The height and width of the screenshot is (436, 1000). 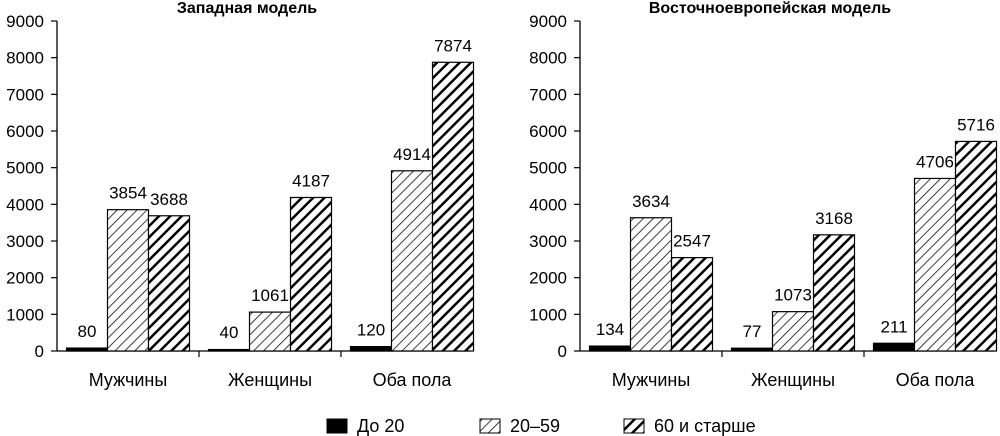 I want to click on data-label: 3854, so click(x=128, y=193).